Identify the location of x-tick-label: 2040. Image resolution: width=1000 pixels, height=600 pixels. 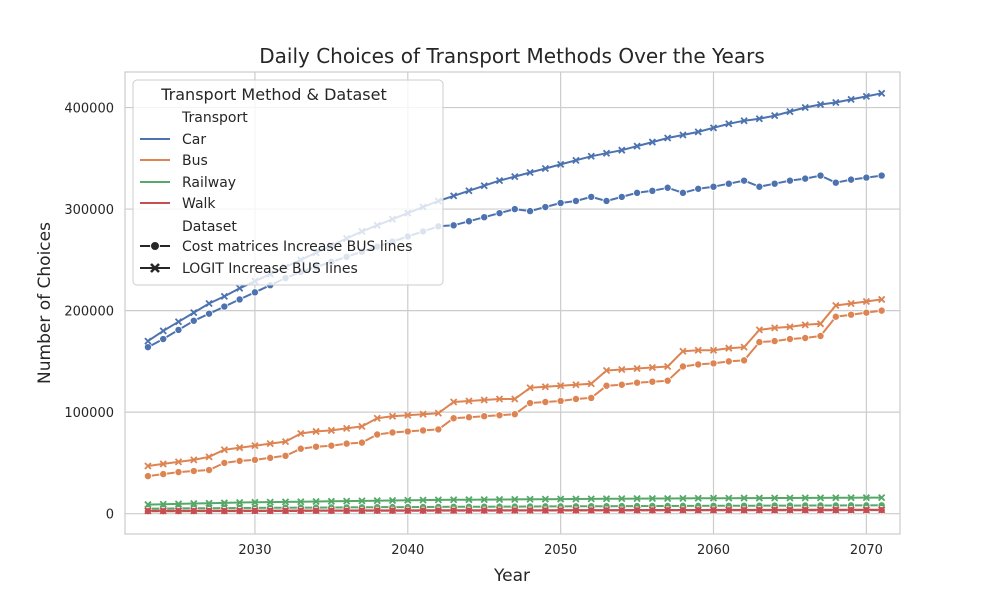
(407, 550).